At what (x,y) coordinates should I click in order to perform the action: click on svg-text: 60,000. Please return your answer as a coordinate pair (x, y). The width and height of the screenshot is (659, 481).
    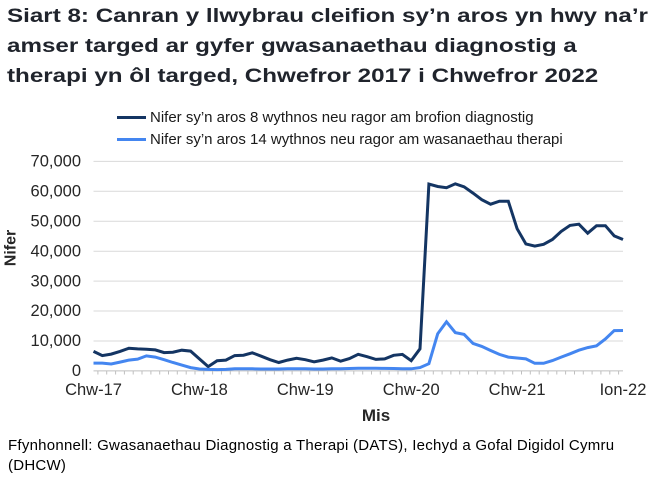
    Looking at the image, I should click on (56, 192).